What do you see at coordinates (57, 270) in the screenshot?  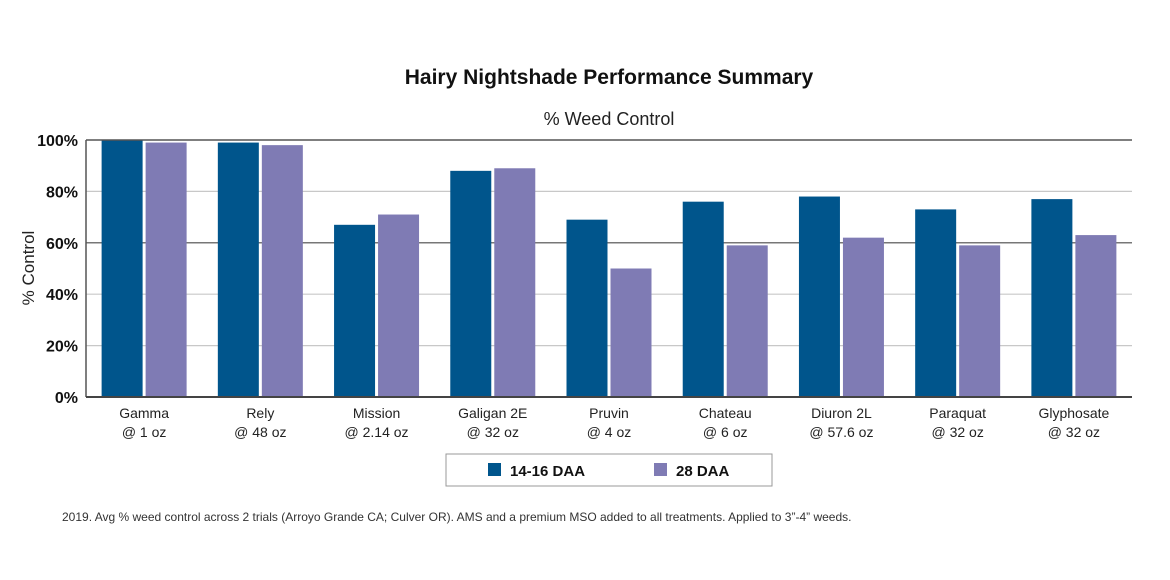 I see `y-ticks: 0% 20% 40% 60% 80% 100%` at bounding box center [57, 270].